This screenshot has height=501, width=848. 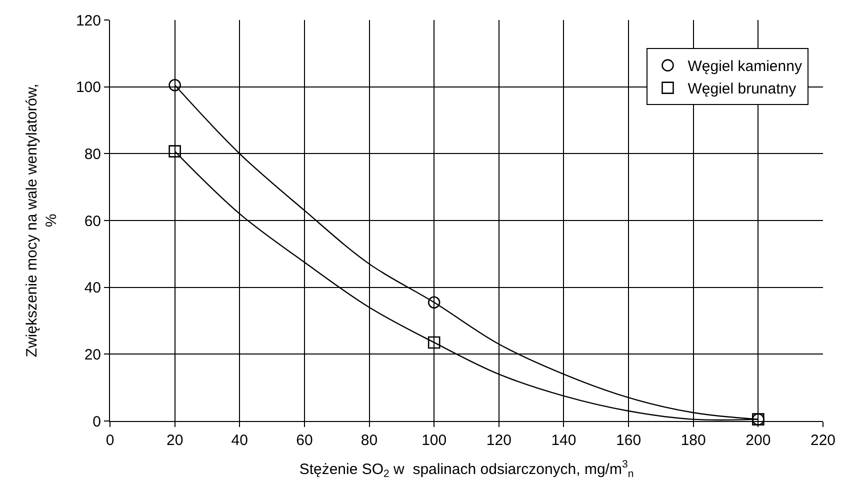 I want to click on x-tick-label: 40, so click(x=239, y=440).